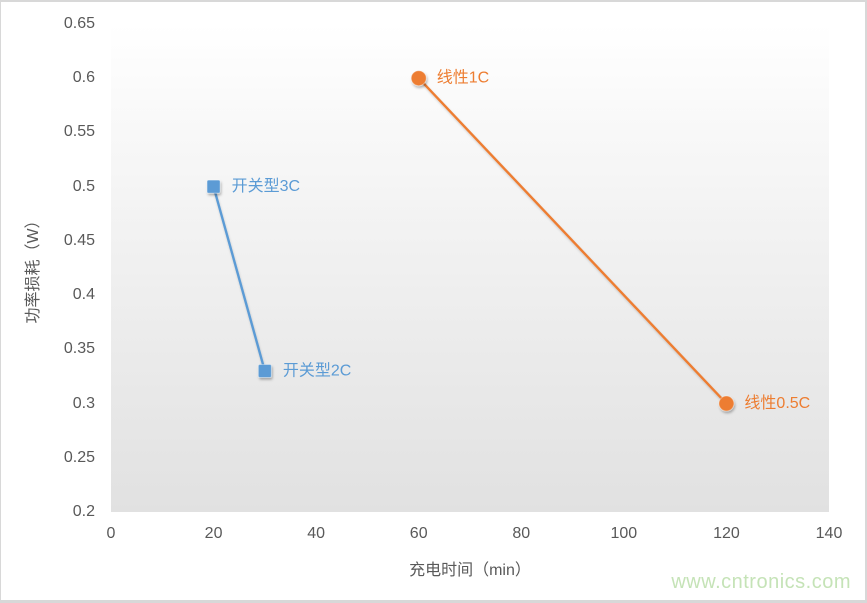 The image size is (867, 603). What do you see at coordinates (463, 78) in the screenshot?
I see `data-point-label: 线性1C` at bounding box center [463, 78].